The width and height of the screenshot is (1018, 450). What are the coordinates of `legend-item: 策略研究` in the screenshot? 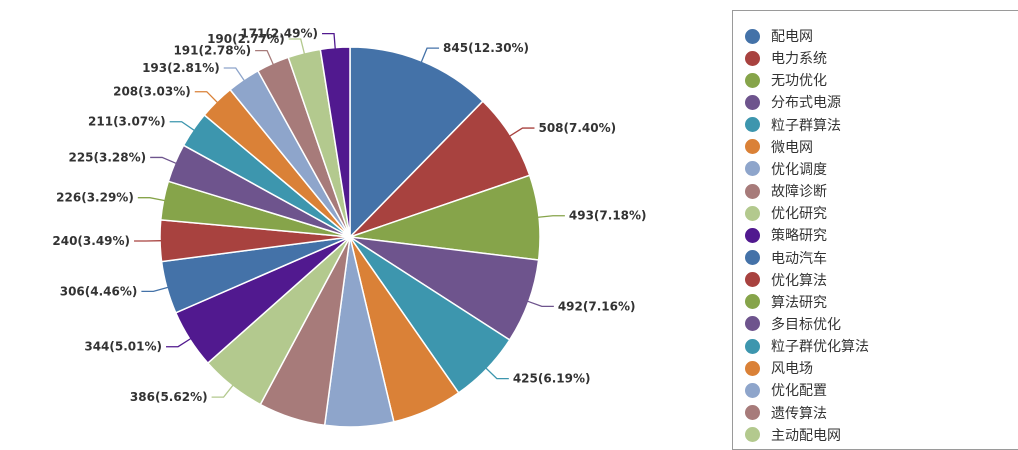 It's located at (786, 235).